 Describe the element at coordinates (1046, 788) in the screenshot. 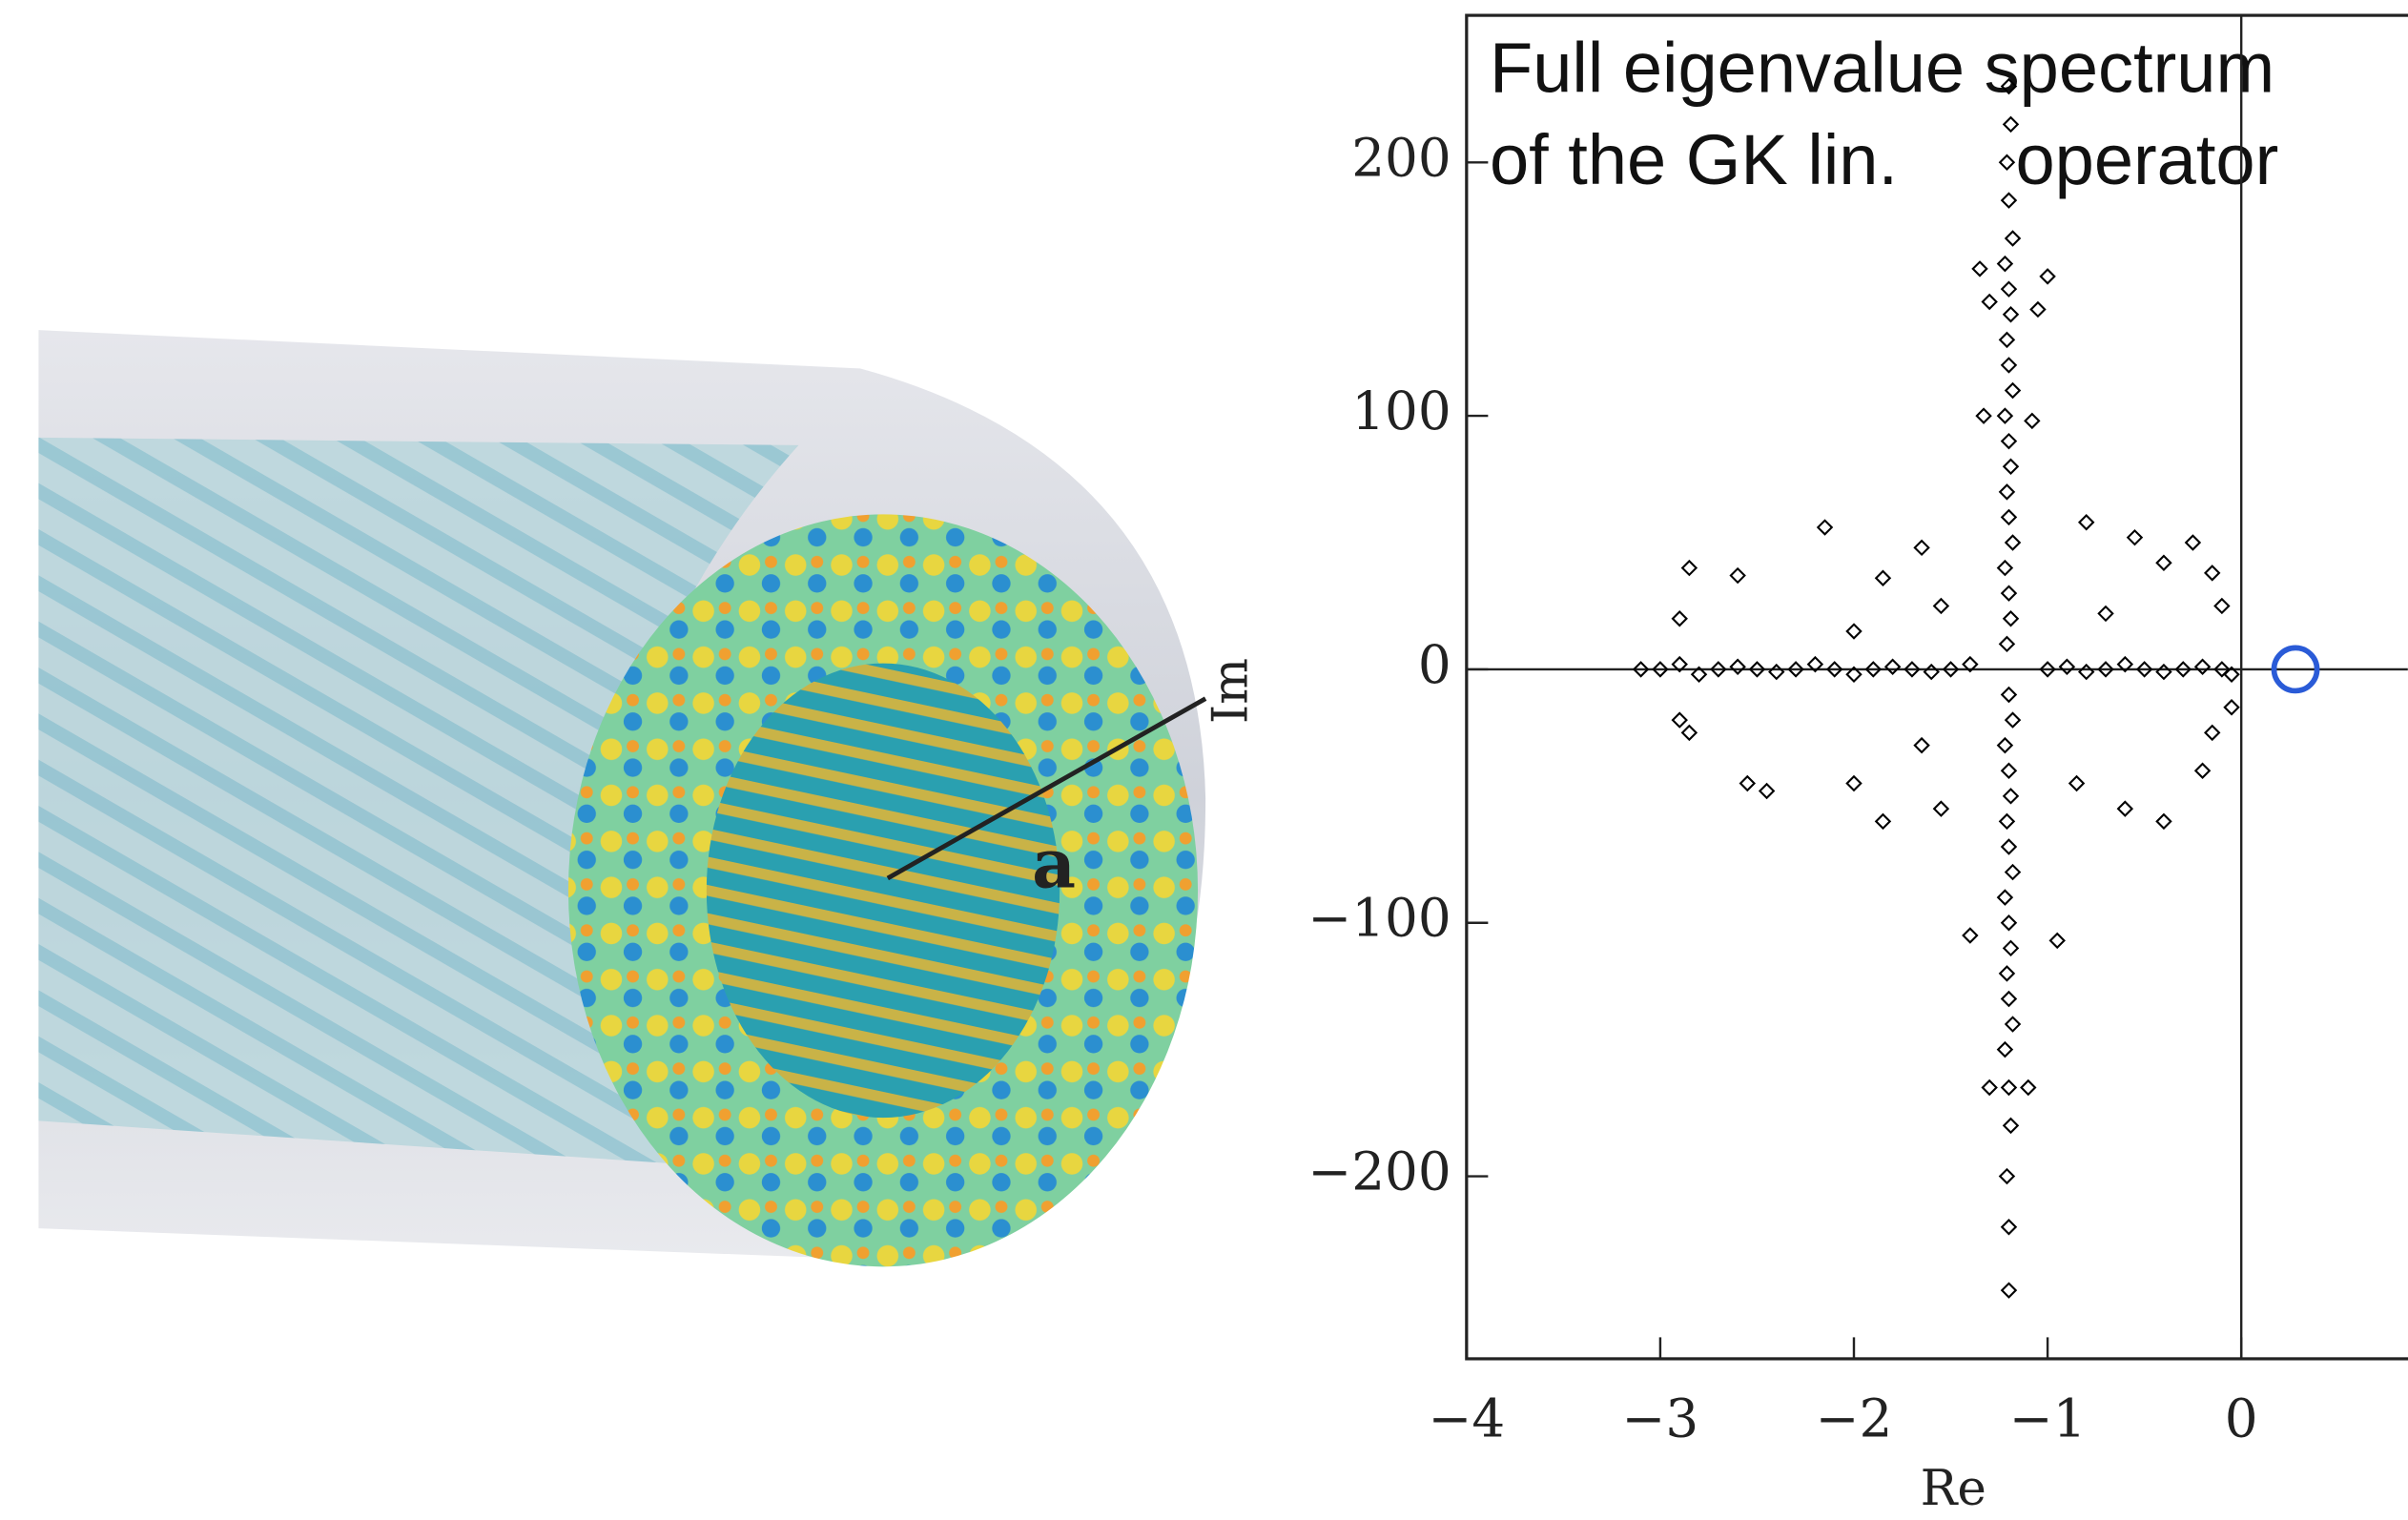

I see `radius-line` at that location.